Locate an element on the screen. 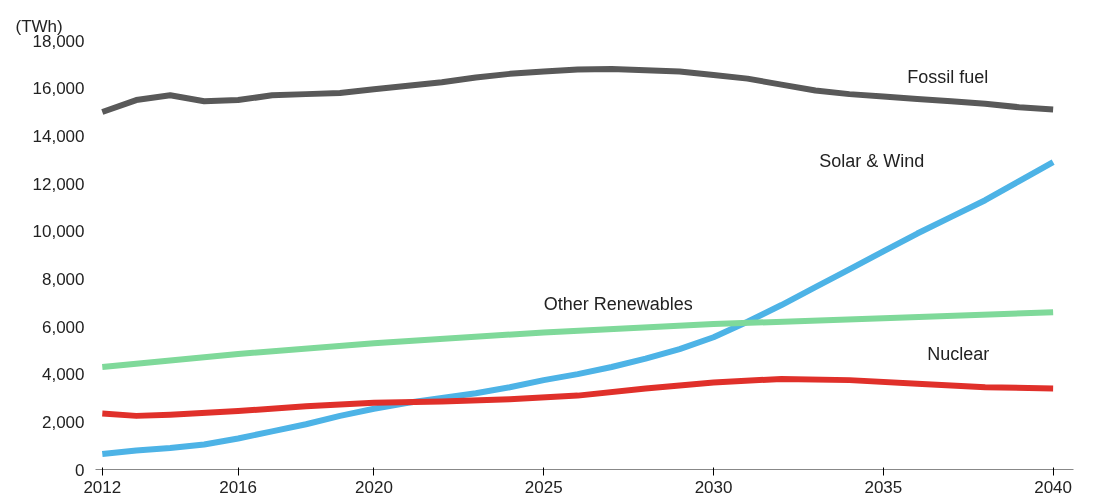 The width and height of the screenshot is (1113, 503). x-tick-label: 2020 is located at coordinates (374, 487).